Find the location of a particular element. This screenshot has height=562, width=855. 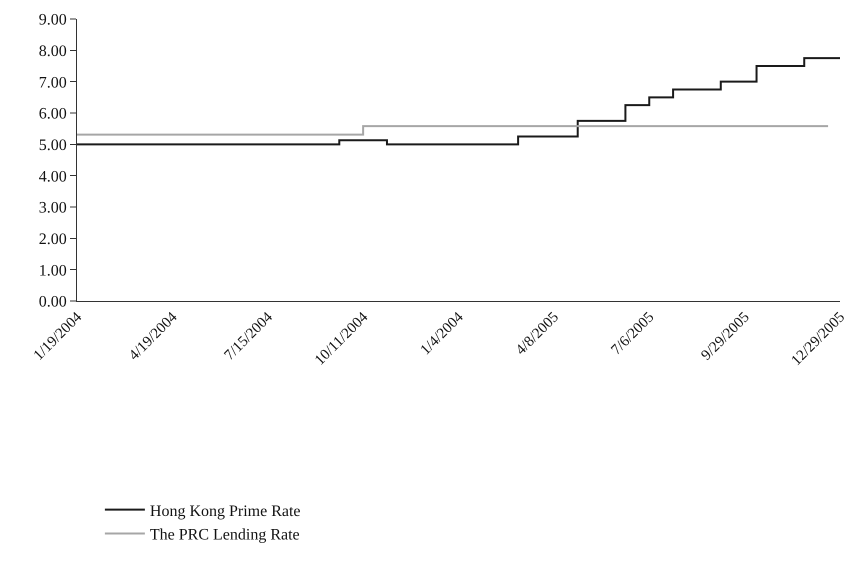

legend-label: The PRC Lending Rate is located at coordinates (225, 535).